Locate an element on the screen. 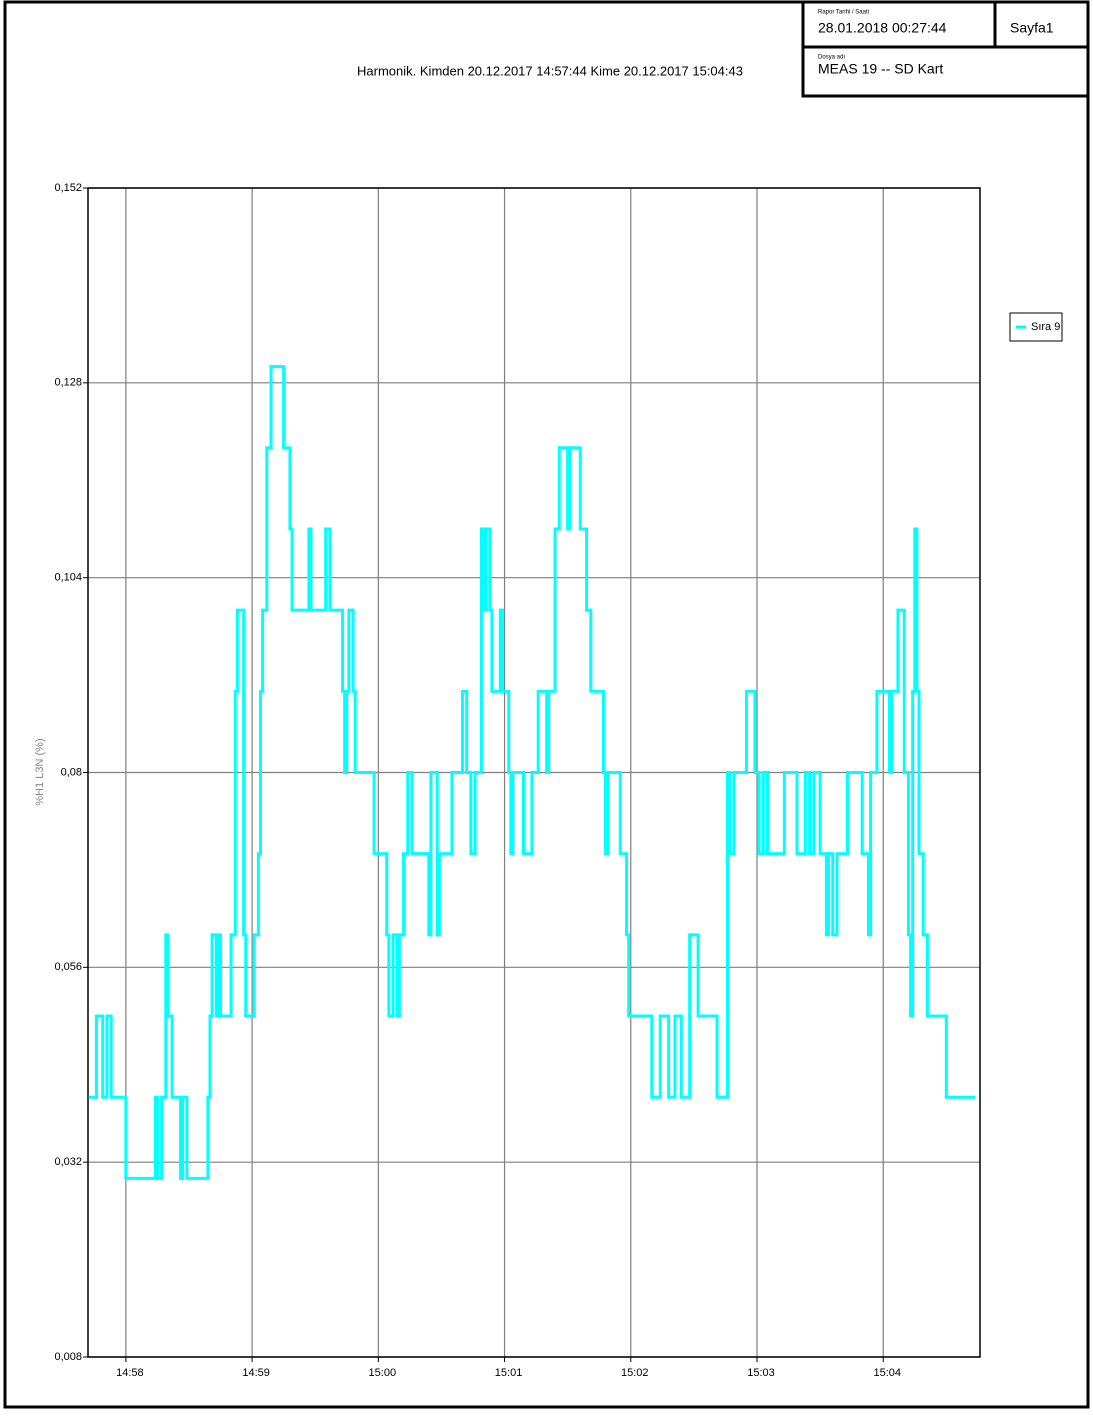 Image resolution: width=1093 pixels, height=1419 pixels. file-name: MEAS 19 -- SD Kart is located at coordinates (880, 69).